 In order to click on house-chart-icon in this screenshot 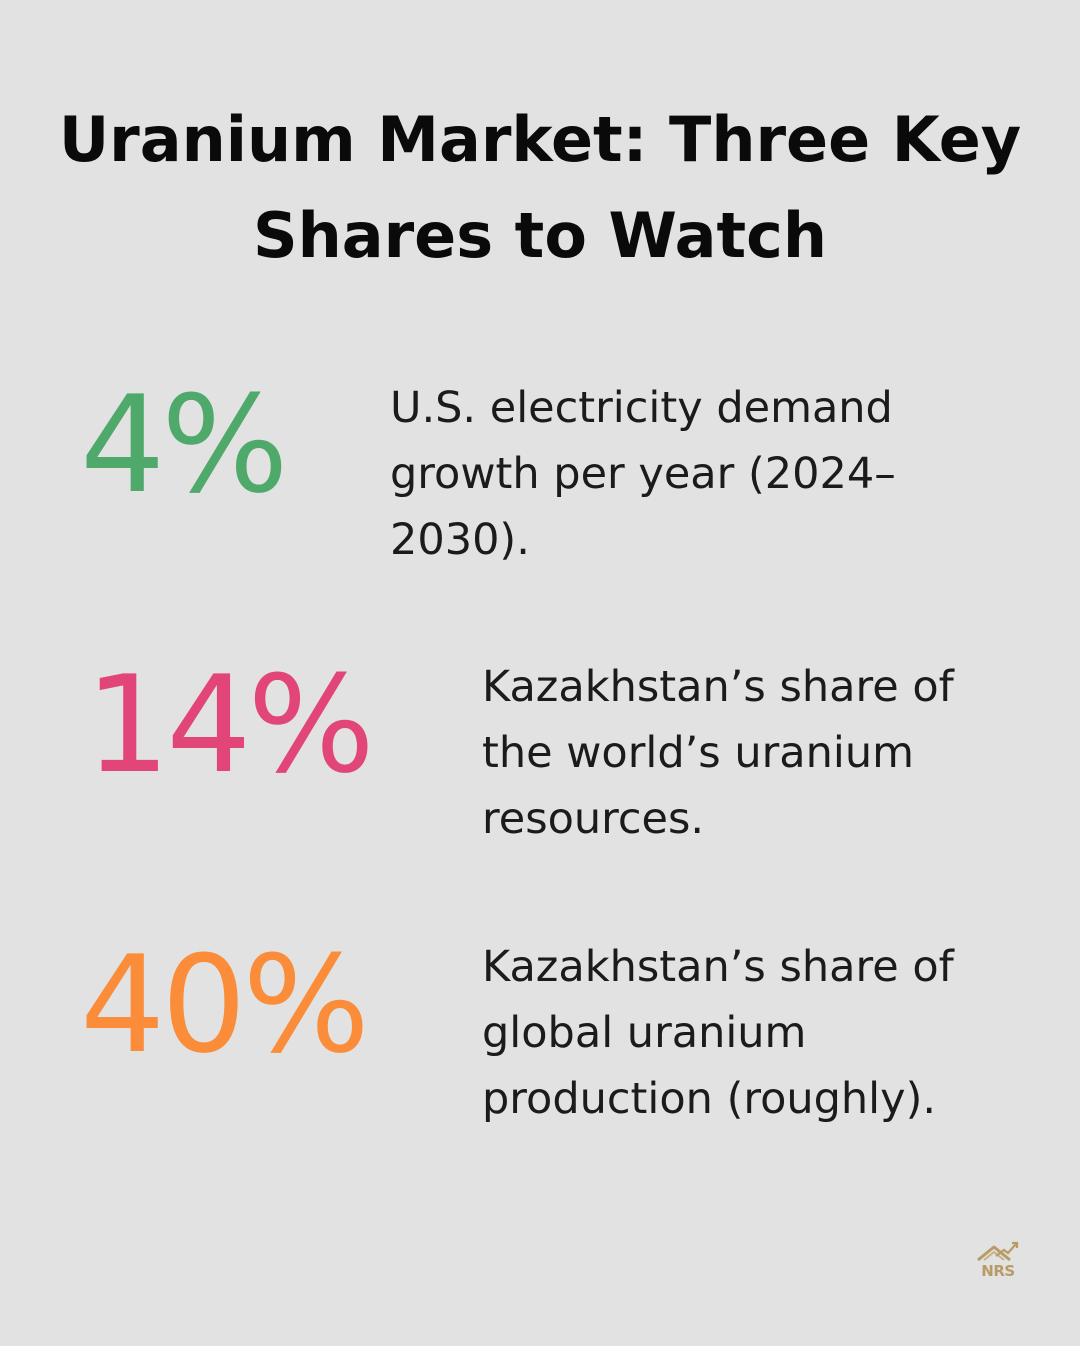, I will do `click(998, 1251)`.